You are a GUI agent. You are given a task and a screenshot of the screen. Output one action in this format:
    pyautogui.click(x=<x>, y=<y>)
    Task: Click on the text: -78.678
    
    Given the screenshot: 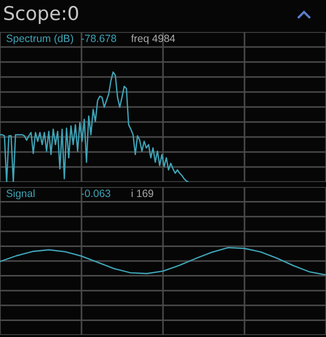 What is the action you would take?
    pyautogui.click(x=99, y=39)
    